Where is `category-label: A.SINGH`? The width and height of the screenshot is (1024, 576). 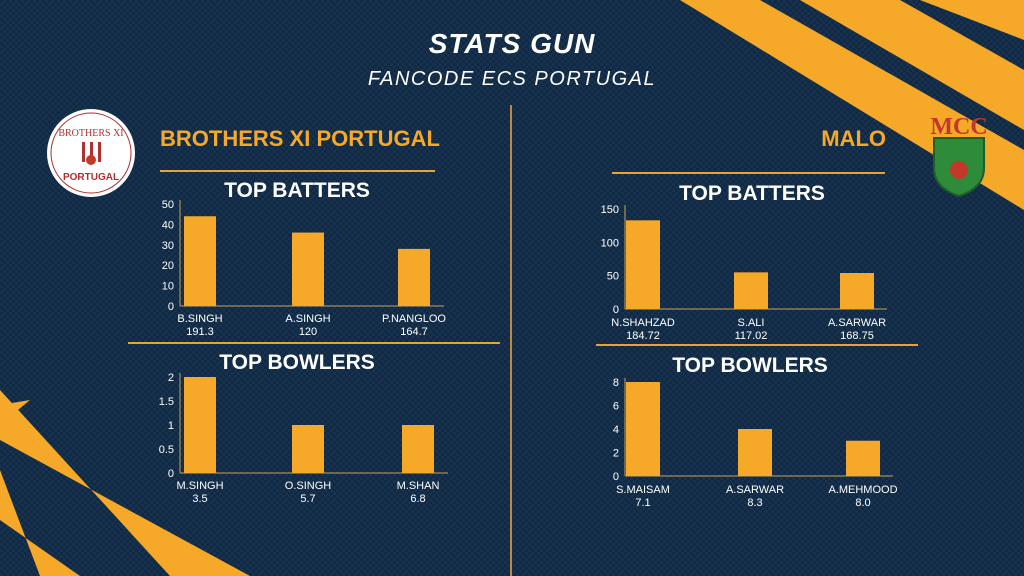 category-label: A.SINGH is located at coordinates (307, 319).